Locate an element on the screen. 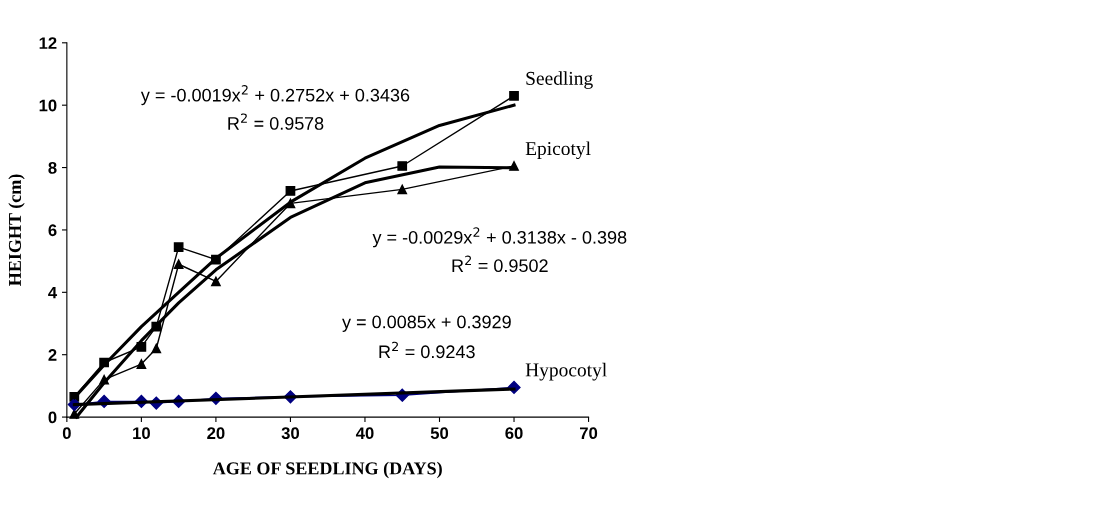 This screenshot has height=522, width=1096. y-tick-label: 8 is located at coordinates (52, 167).